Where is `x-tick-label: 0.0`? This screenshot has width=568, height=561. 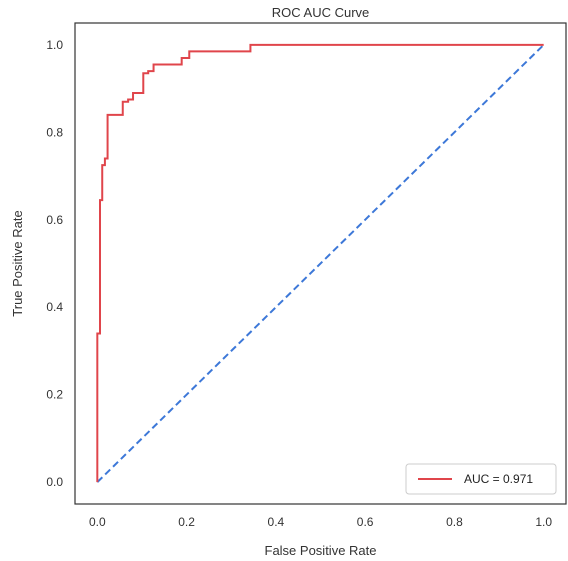 x-tick-label: 0.0 is located at coordinates (97, 522).